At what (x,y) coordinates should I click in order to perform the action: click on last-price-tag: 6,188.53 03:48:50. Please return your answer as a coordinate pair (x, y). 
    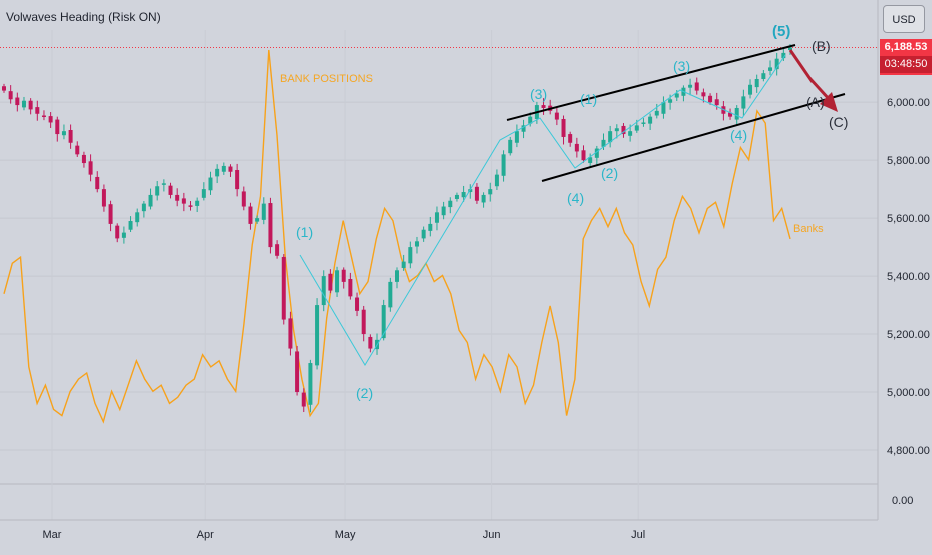
    Looking at the image, I should click on (906, 57).